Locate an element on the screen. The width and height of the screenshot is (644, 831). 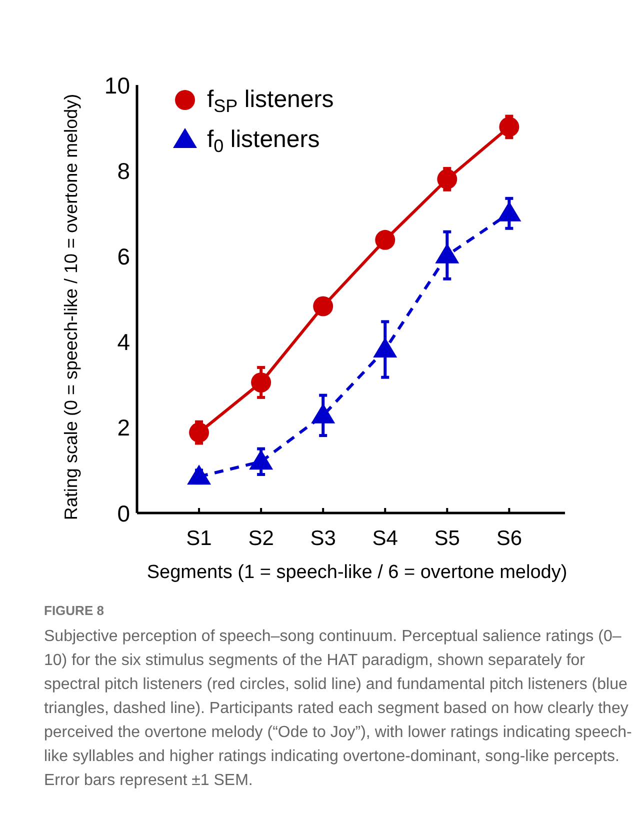
x-tick-label: S2 is located at coordinates (261, 538).